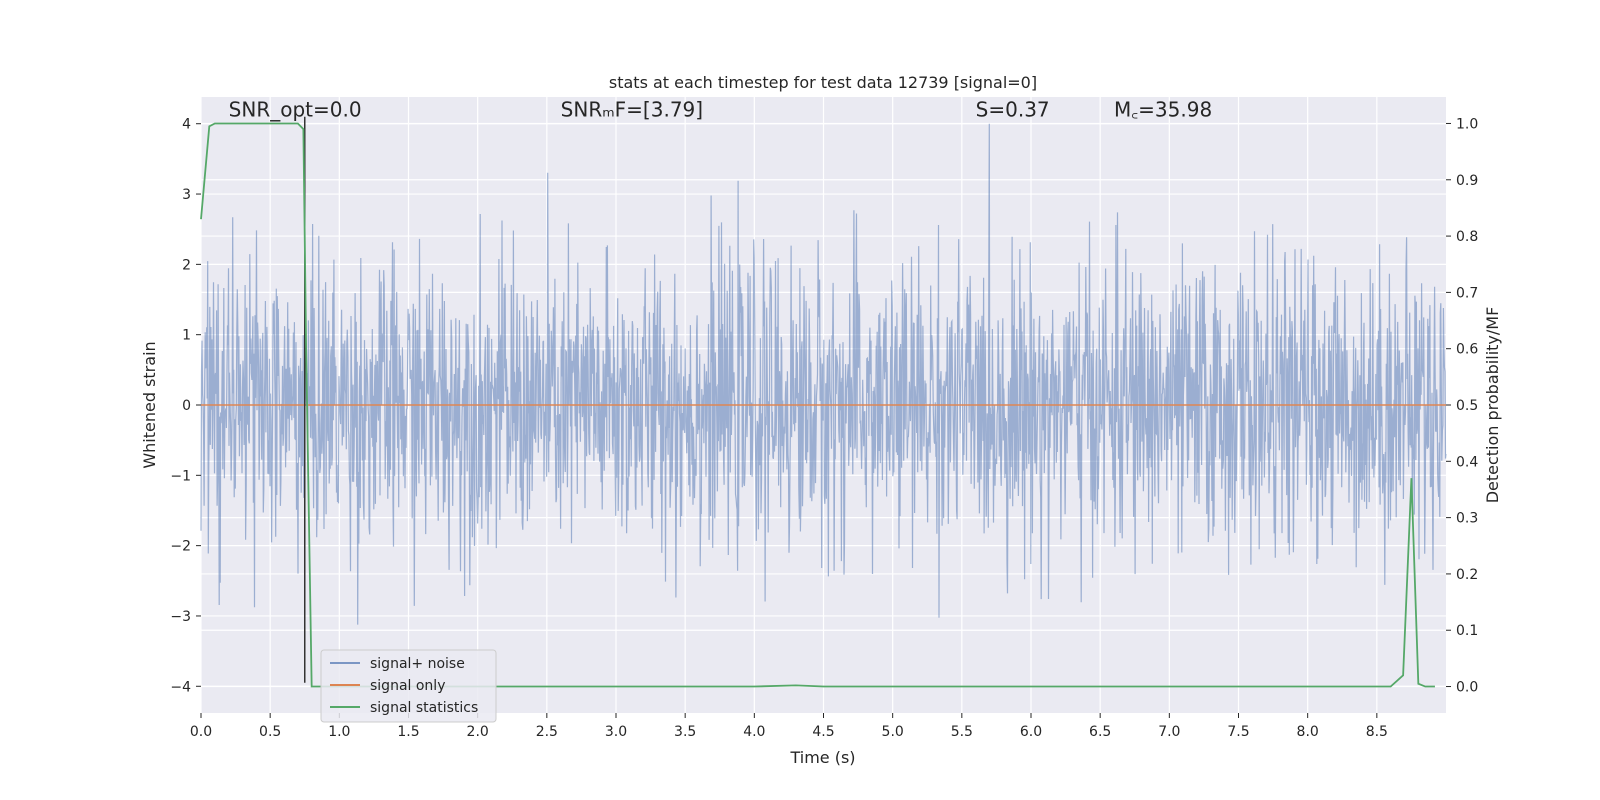 This screenshot has height=800, width=1600. Describe the element at coordinates (201, 732) in the screenshot. I see `x-tick-label-0: 0.0` at that location.